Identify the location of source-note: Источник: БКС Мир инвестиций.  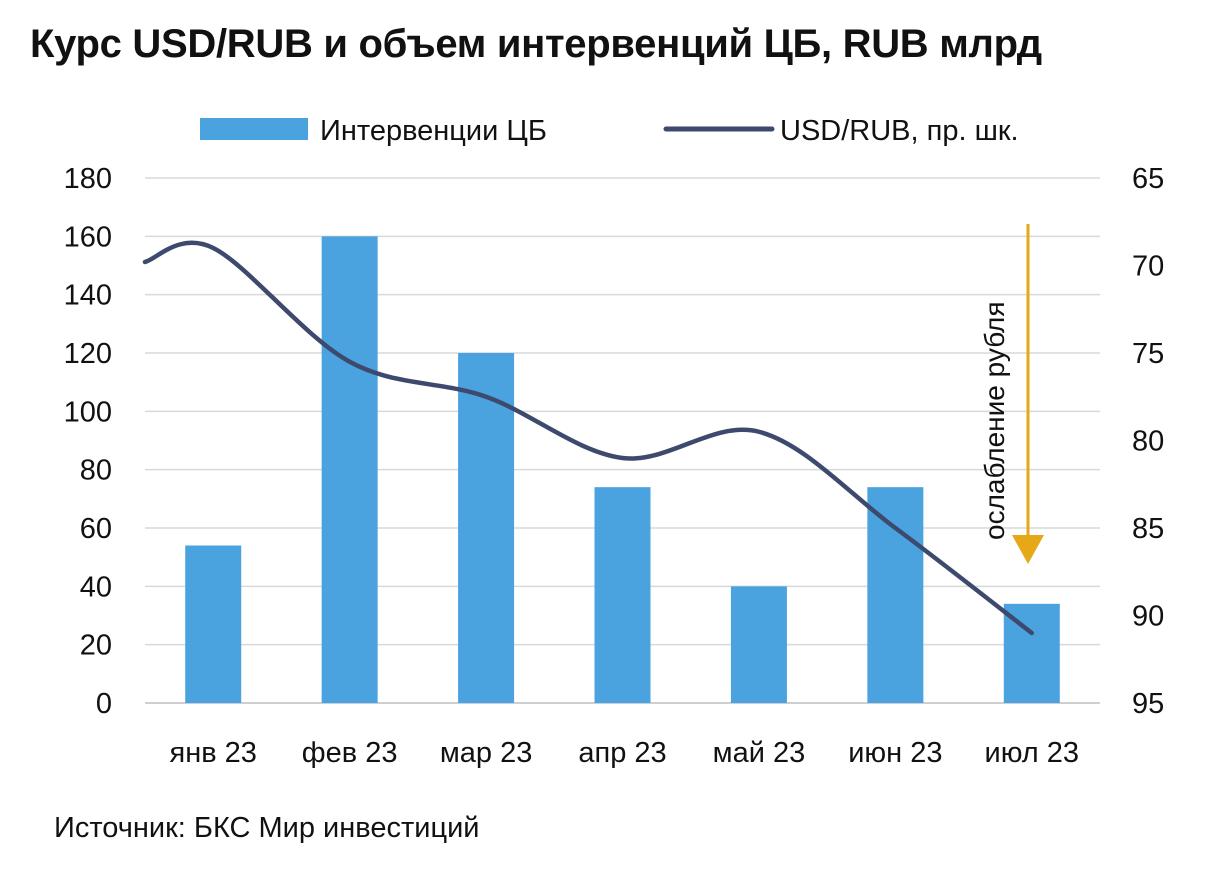
(267, 828).